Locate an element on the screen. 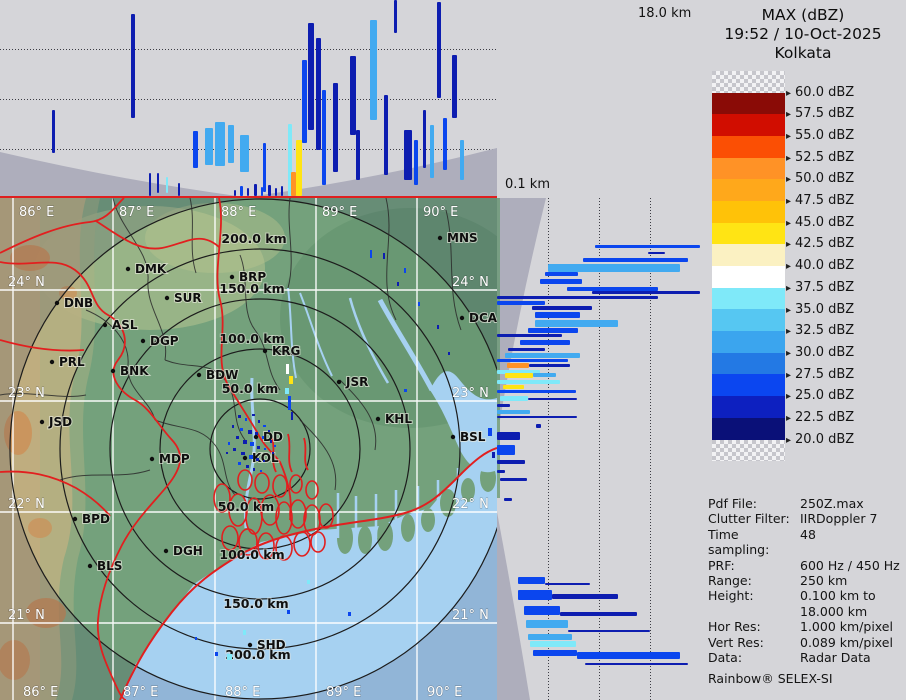 The image size is (906, 700). longitude-label: 86° E is located at coordinates (40, 692).